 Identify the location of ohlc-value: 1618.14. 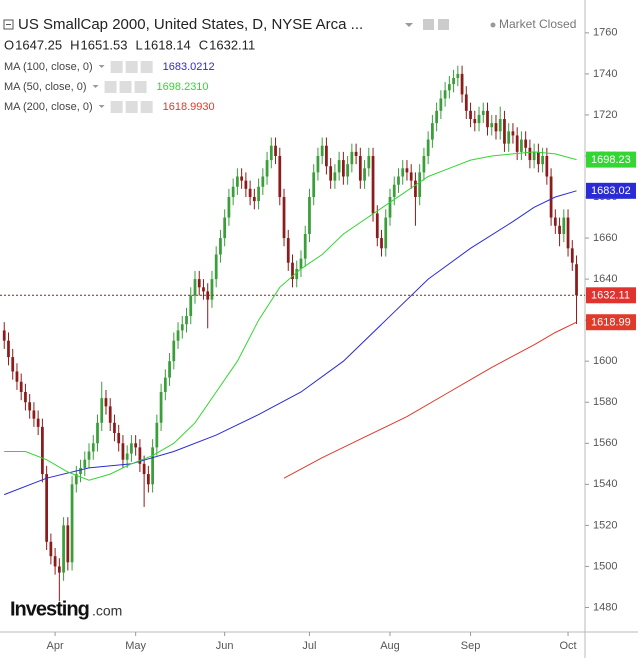
(167, 44).